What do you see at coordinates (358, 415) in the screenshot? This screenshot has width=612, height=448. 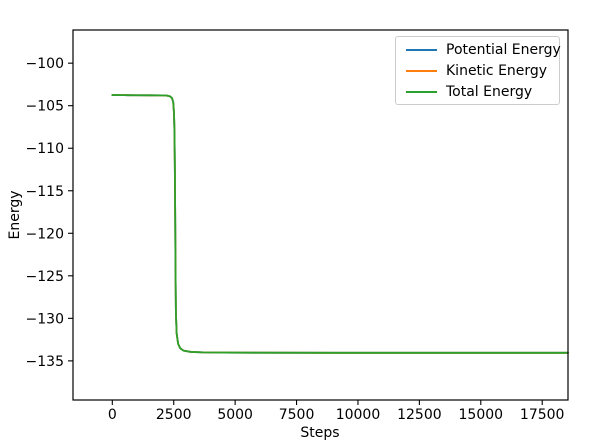 I see `x-tick-label: 10000` at bounding box center [358, 415].